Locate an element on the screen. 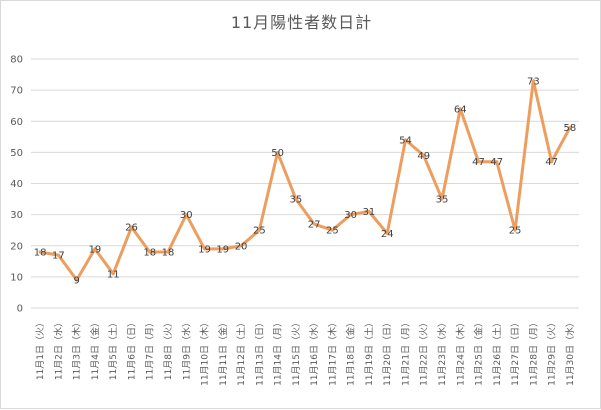 This screenshot has height=410, width=601. x-tick-label: 11月7日（月） is located at coordinates (150, 349).